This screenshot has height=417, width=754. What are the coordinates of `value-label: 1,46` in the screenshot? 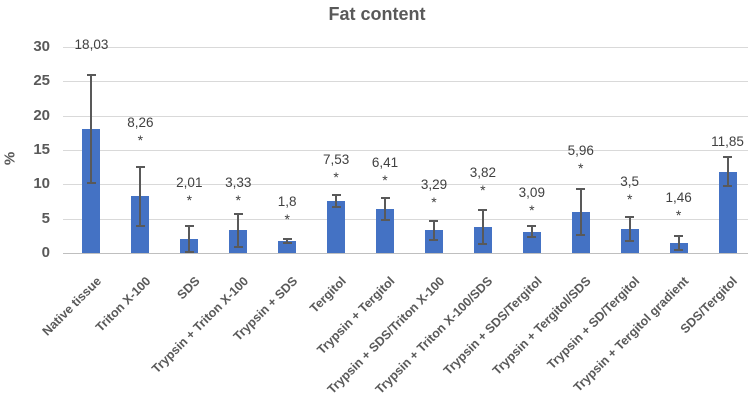 It's located at (678, 198).